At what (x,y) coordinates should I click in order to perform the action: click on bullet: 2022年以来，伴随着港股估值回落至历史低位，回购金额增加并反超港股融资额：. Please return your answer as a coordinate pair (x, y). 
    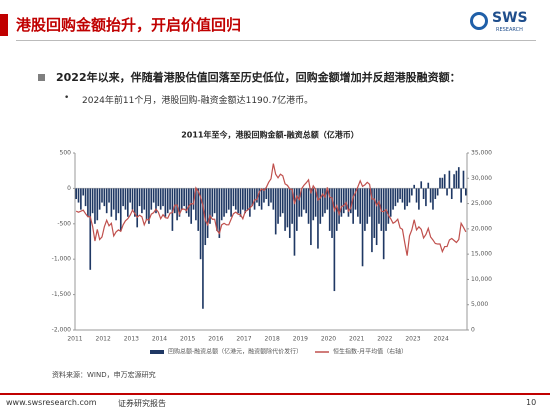
    Looking at the image, I should click on (258, 77).